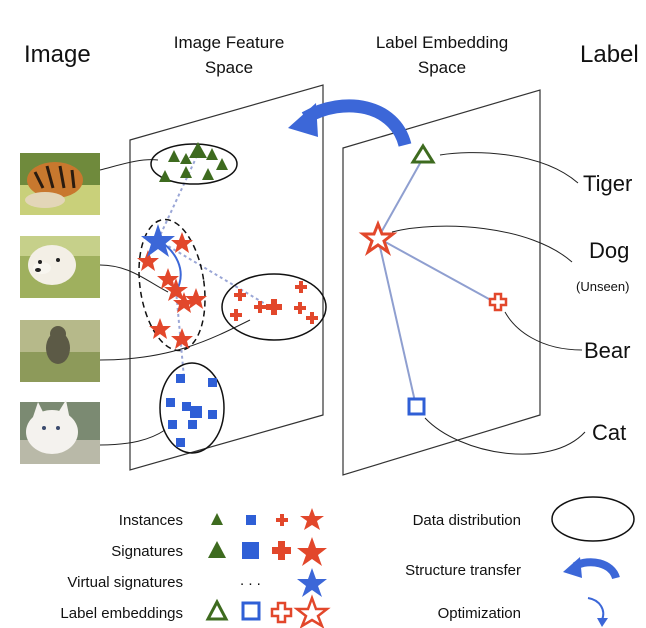  What do you see at coordinates (129, 165) in the screenshot?
I see `tiger-connector` at bounding box center [129, 165].